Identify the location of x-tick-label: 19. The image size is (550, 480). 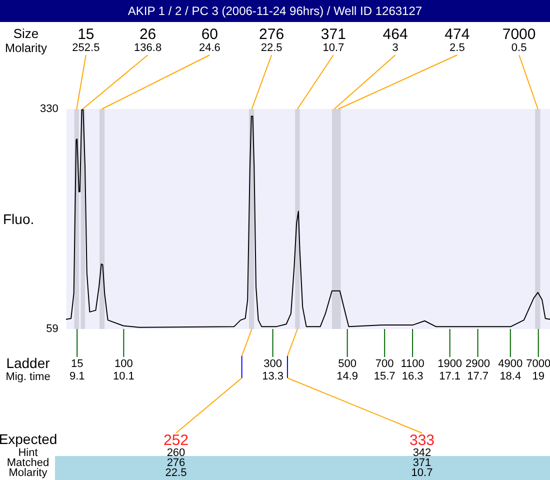
(538, 376).